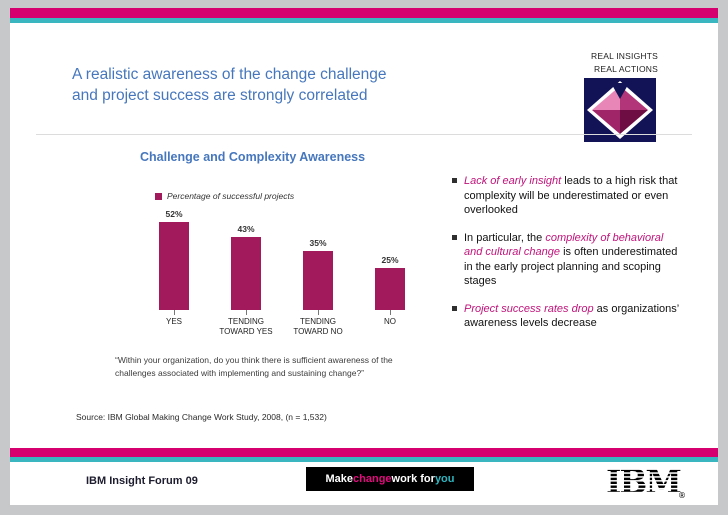 This screenshot has height=515, width=728. What do you see at coordinates (253, 157) in the screenshot?
I see `chart-title: Challenge and Complexity Awareness` at bounding box center [253, 157].